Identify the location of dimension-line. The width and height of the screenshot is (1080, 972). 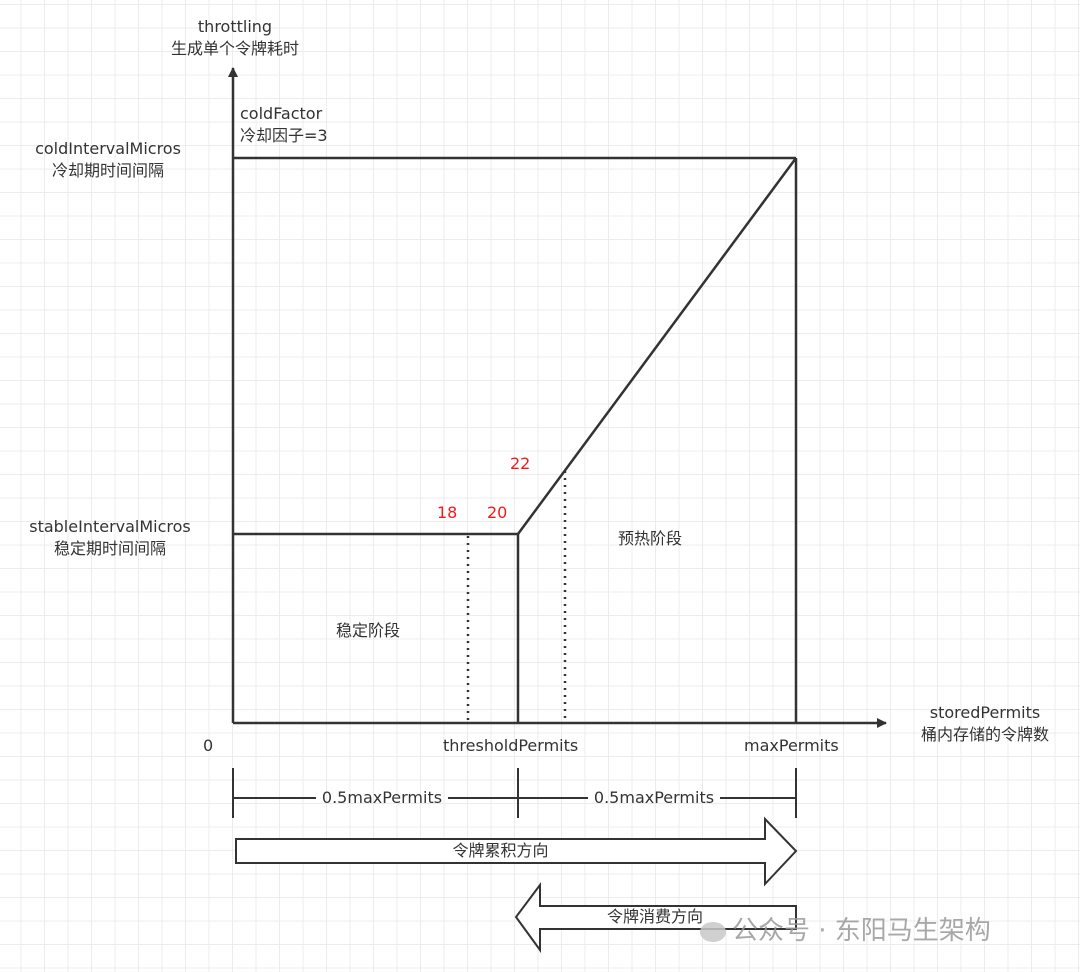
(514, 793).